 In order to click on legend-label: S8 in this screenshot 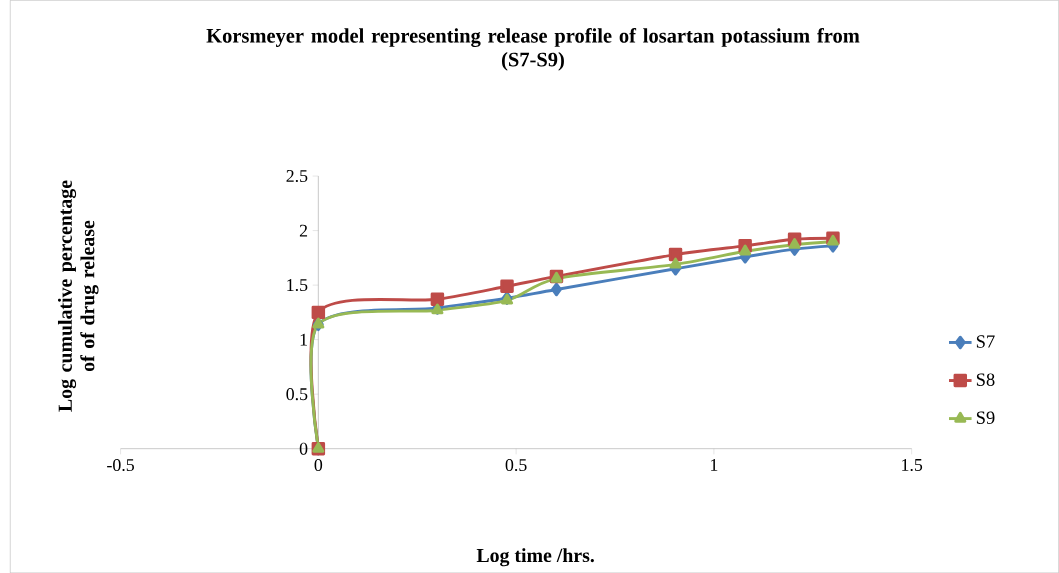, I will do `click(985, 379)`.